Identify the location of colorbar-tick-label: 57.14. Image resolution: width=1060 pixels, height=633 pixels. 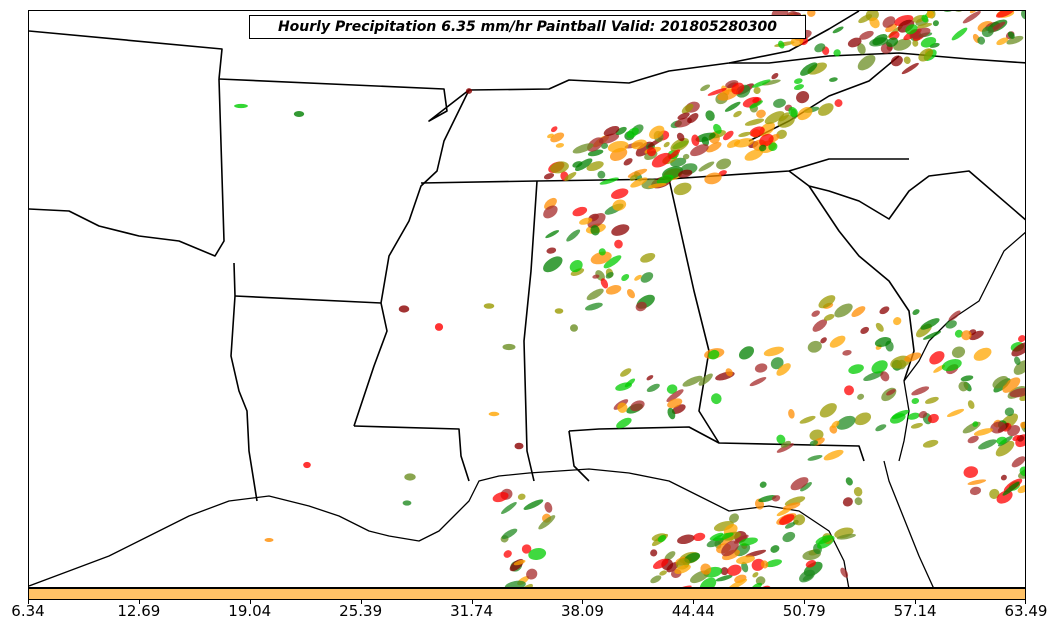
(915, 611).